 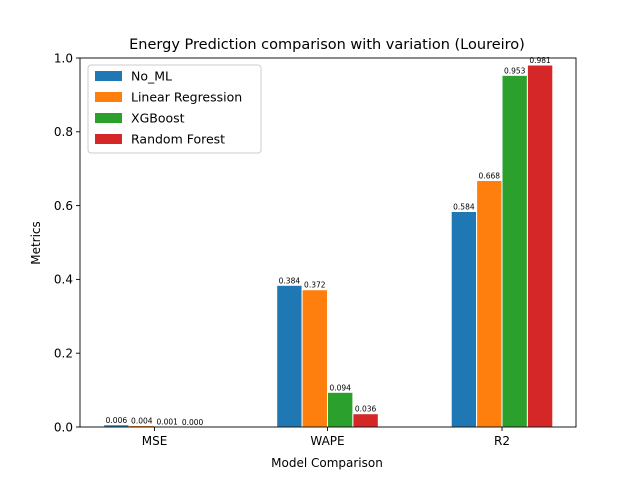 I want to click on x-axis-label: Model Comparison, so click(x=327, y=463).